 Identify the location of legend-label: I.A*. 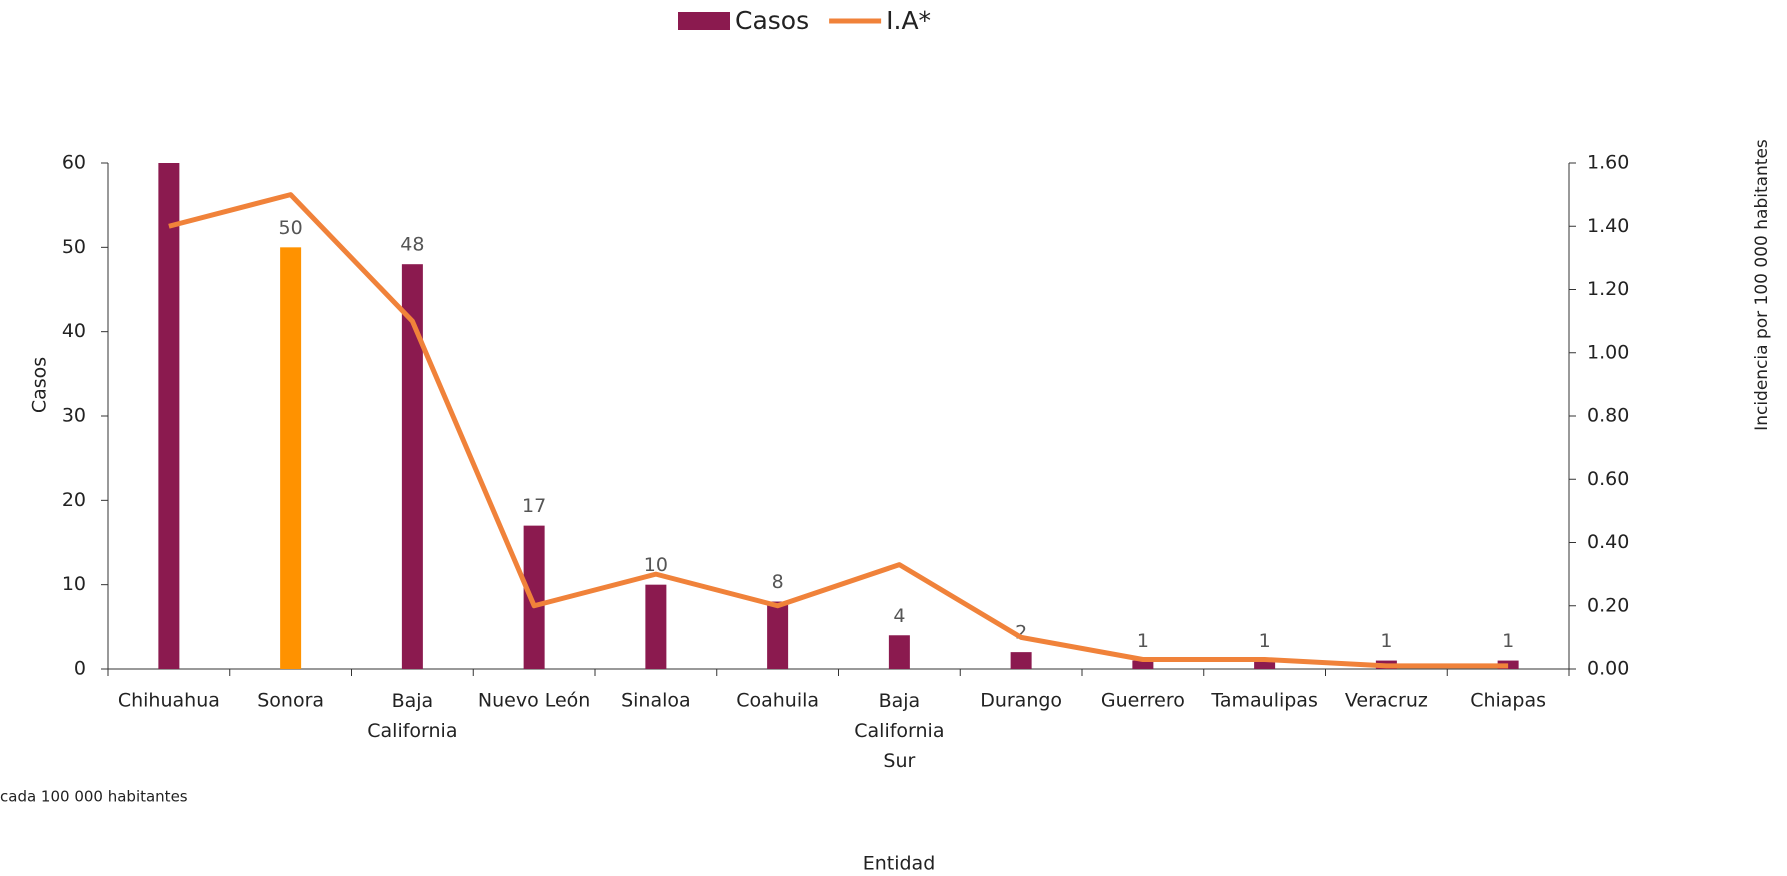
(908, 20).